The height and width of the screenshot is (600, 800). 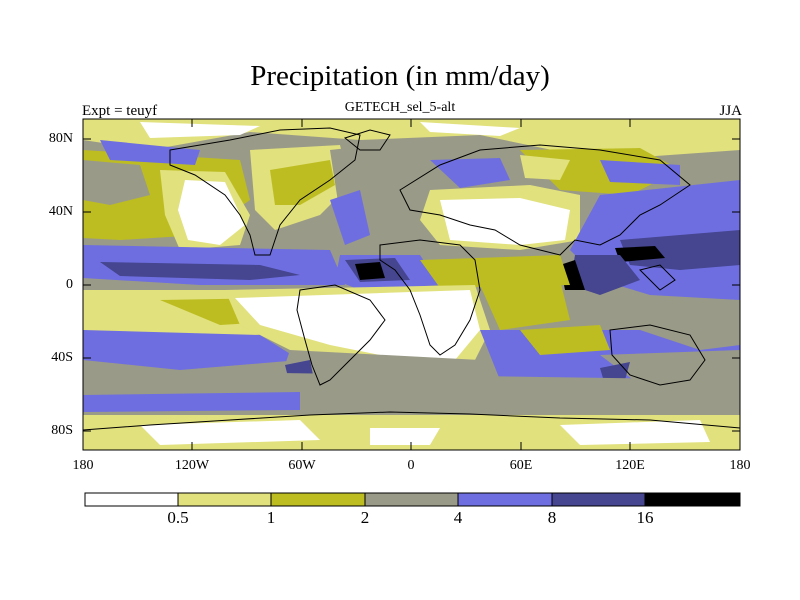 What do you see at coordinates (730, 111) in the screenshot?
I see `season-label: JJA` at bounding box center [730, 111].